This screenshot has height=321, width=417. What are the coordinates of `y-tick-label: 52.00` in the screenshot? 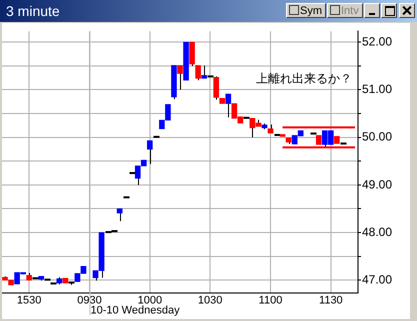 It's located at (377, 41).